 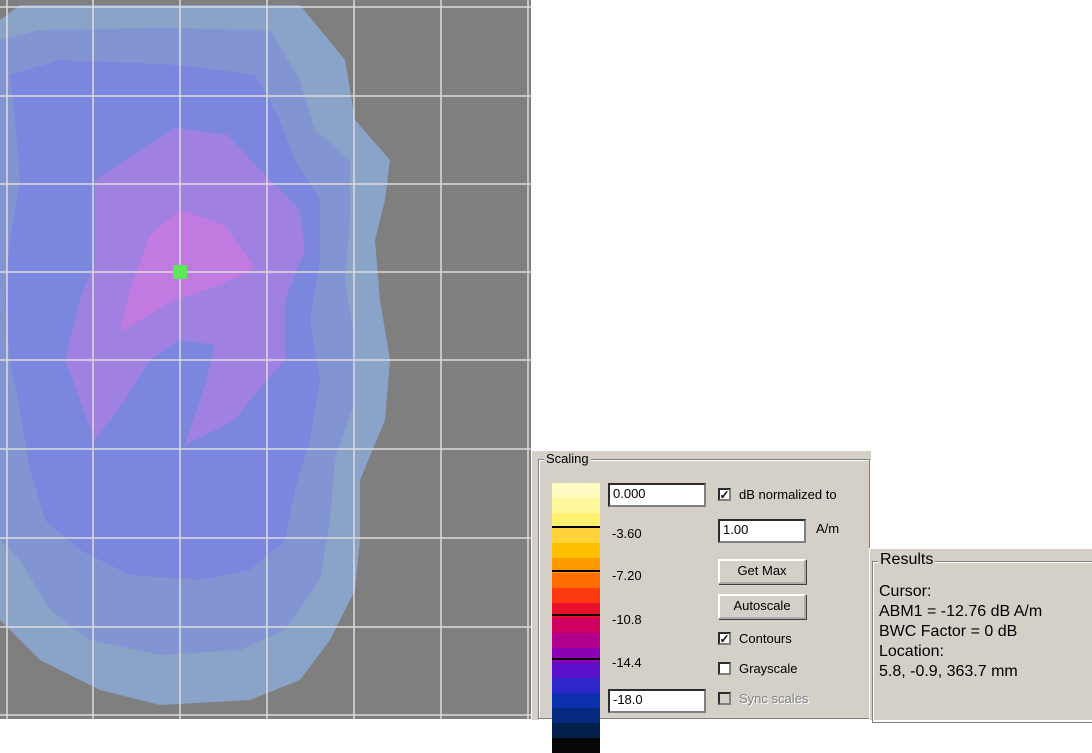 What do you see at coordinates (774, 698) in the screenshot?
I see `sync-scales-label: Sync scales` at bounding box center [774, 698].